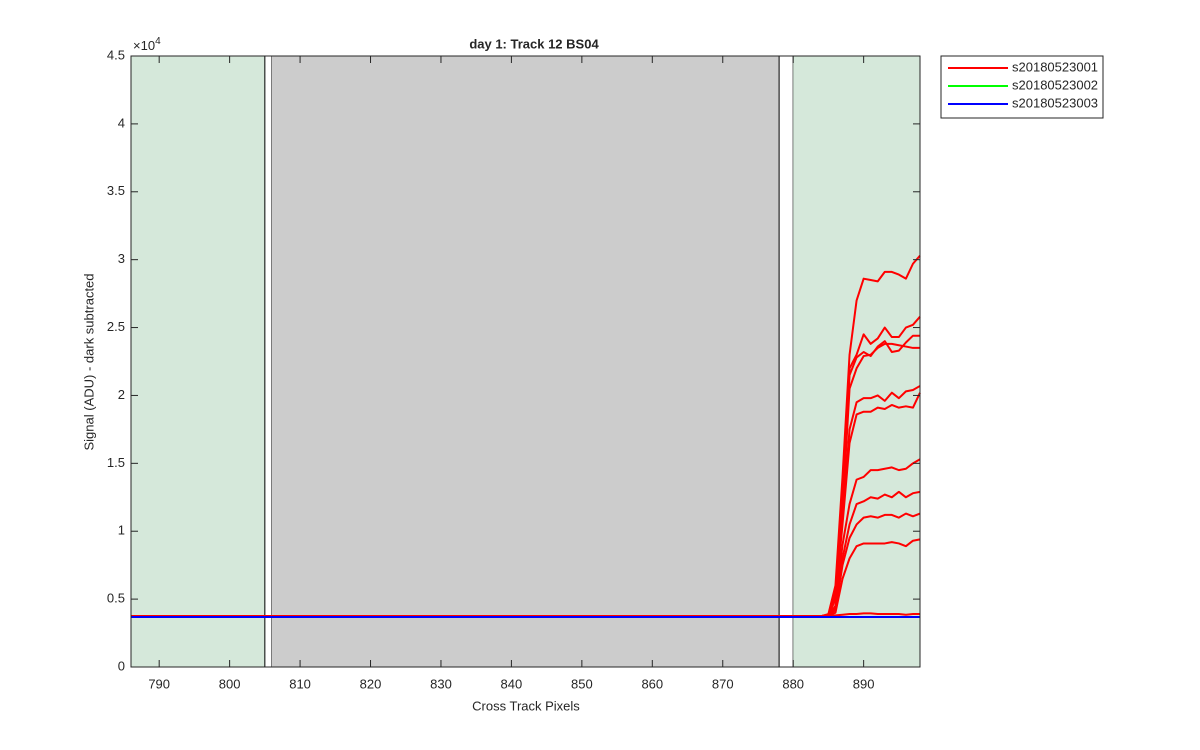  What do you see at coordinates (723, 683) in the screenshot?
I see `x-tick-label: 870` at bounding box center [723, 683].